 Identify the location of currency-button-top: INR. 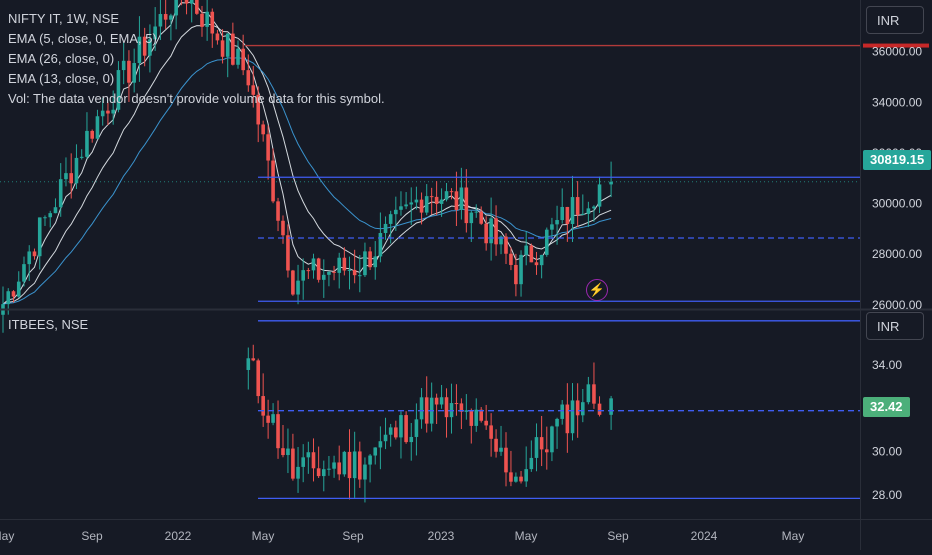
(895, 20).